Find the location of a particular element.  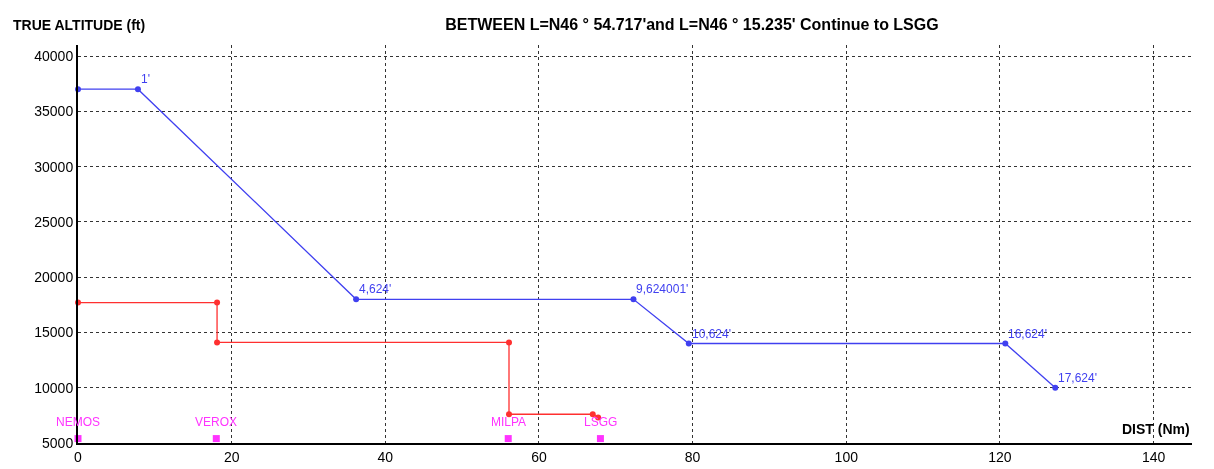

x-axis-title: DIST (Nm) is located at coordinates (1156, 429).